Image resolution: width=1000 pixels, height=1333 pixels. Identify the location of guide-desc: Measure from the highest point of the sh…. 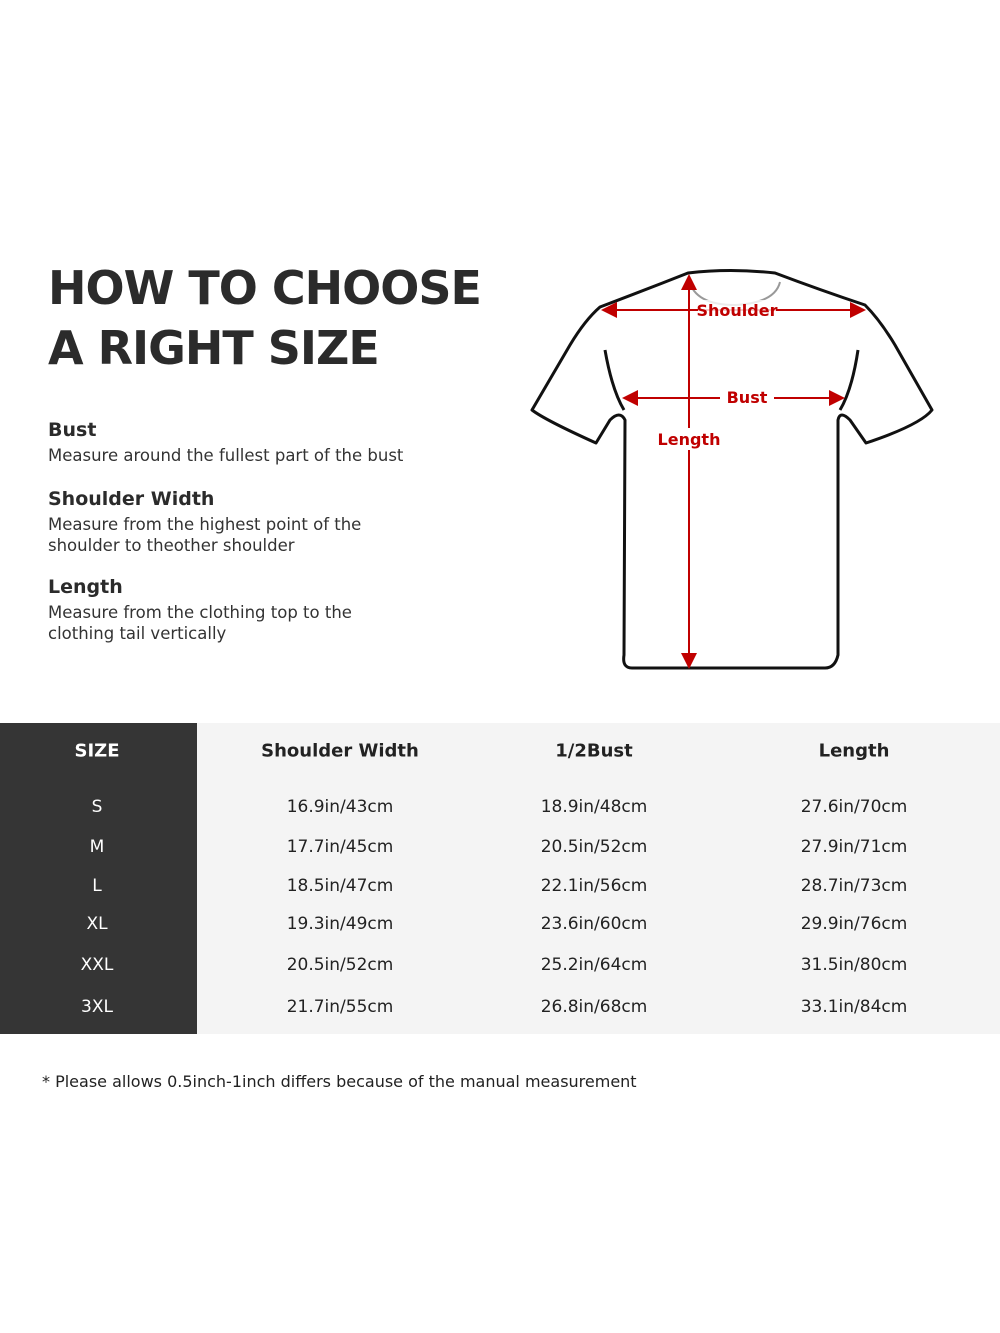
(205, 535).